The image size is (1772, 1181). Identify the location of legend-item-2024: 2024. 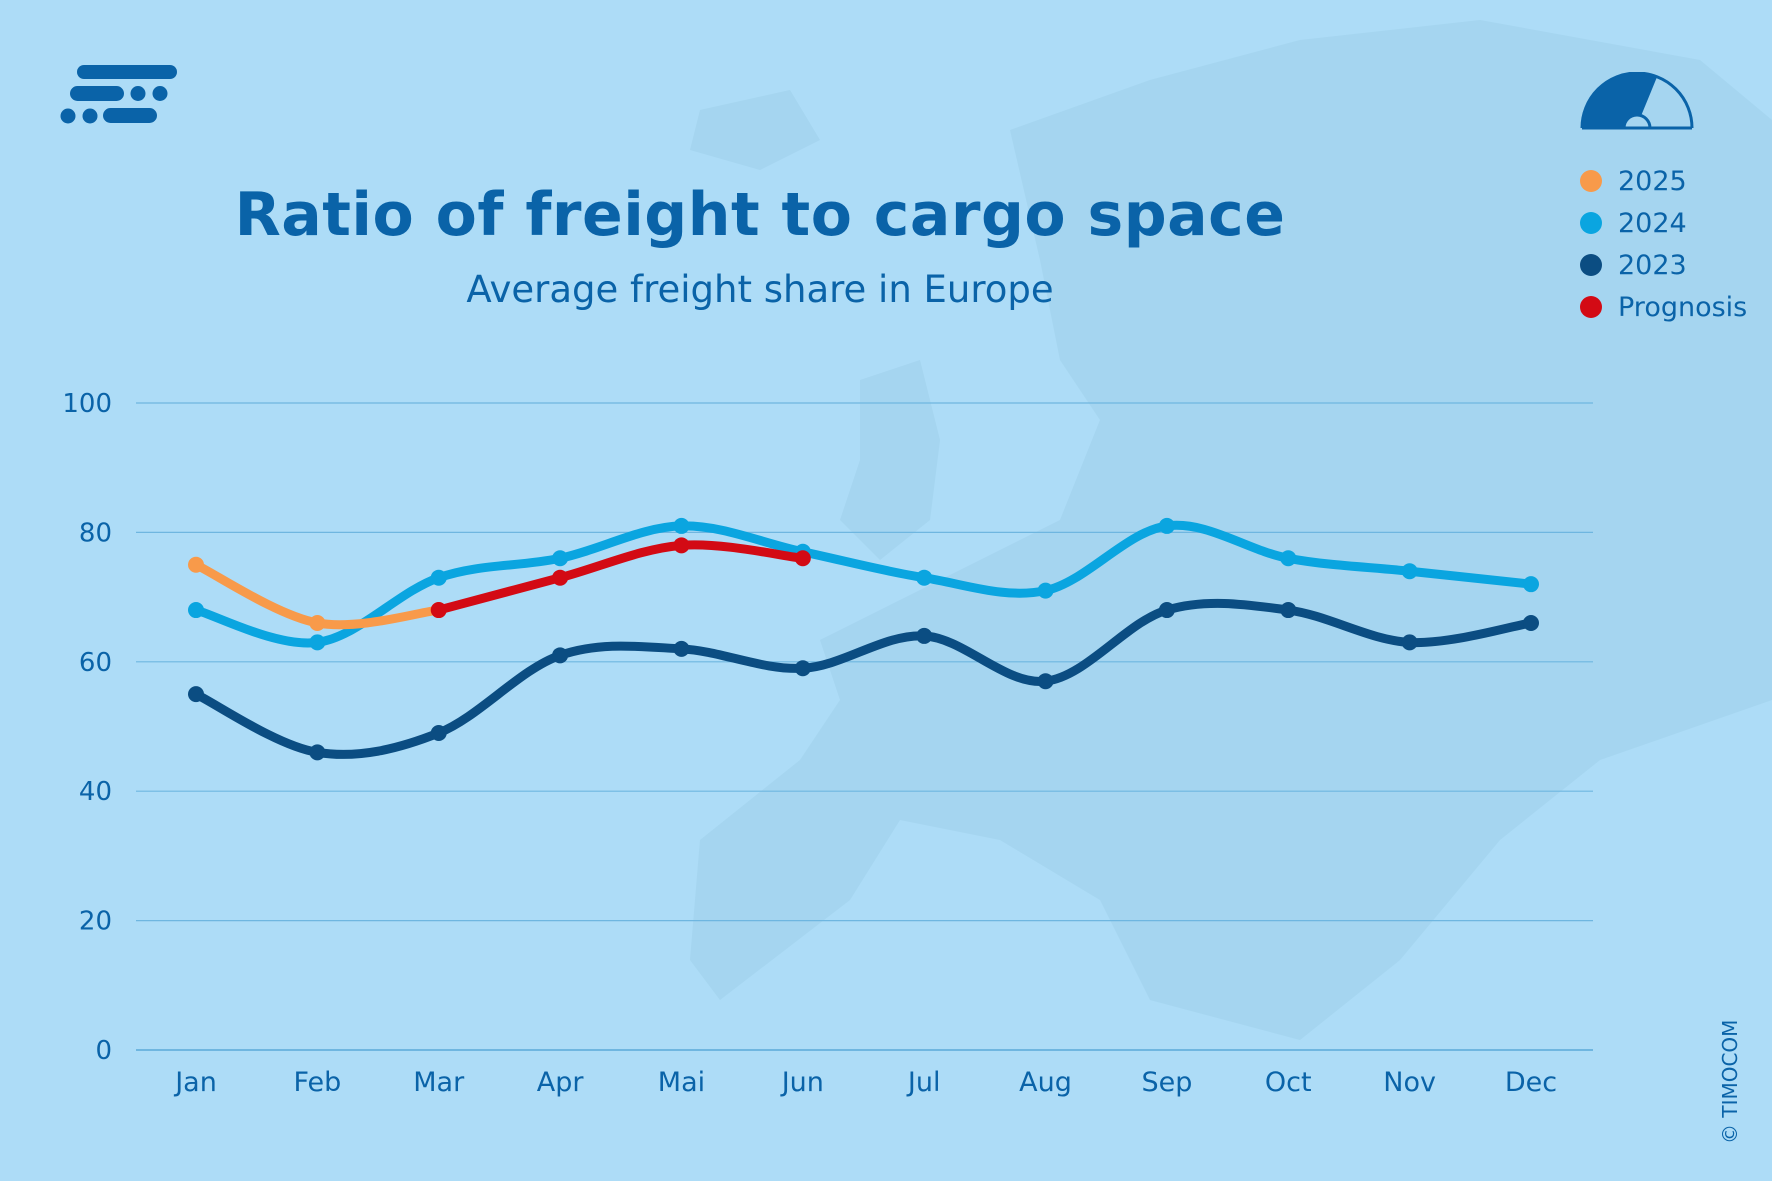
(1663, 223).